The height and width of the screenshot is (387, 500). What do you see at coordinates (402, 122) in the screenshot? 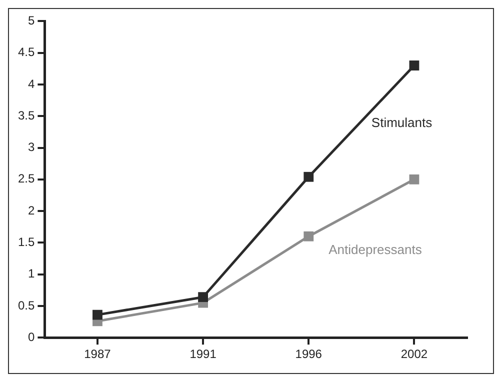
I see `series-label: Stimulants` at bounding box center [402, 122].